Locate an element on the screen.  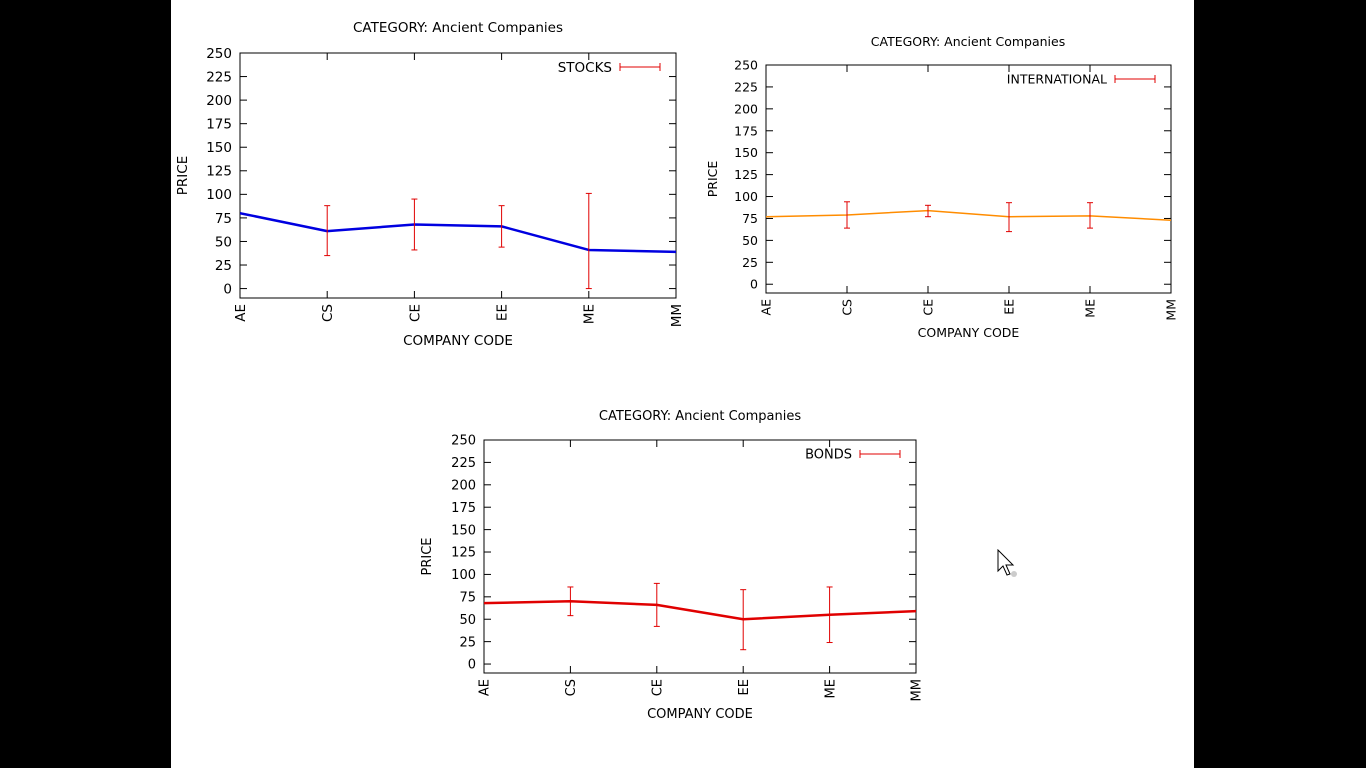
legend: BONDS is located at coordinates (853, 455).